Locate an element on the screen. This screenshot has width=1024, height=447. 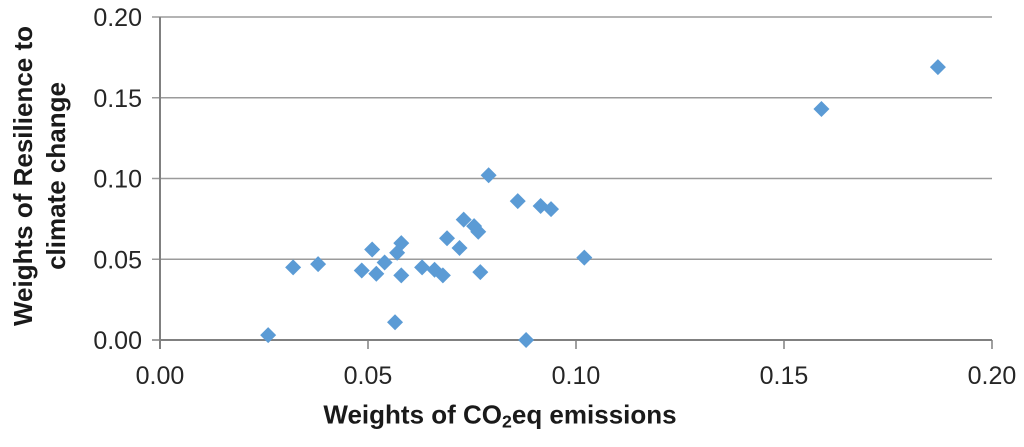
x-tick-label: 0.15 is located at coordinates (784, 376).